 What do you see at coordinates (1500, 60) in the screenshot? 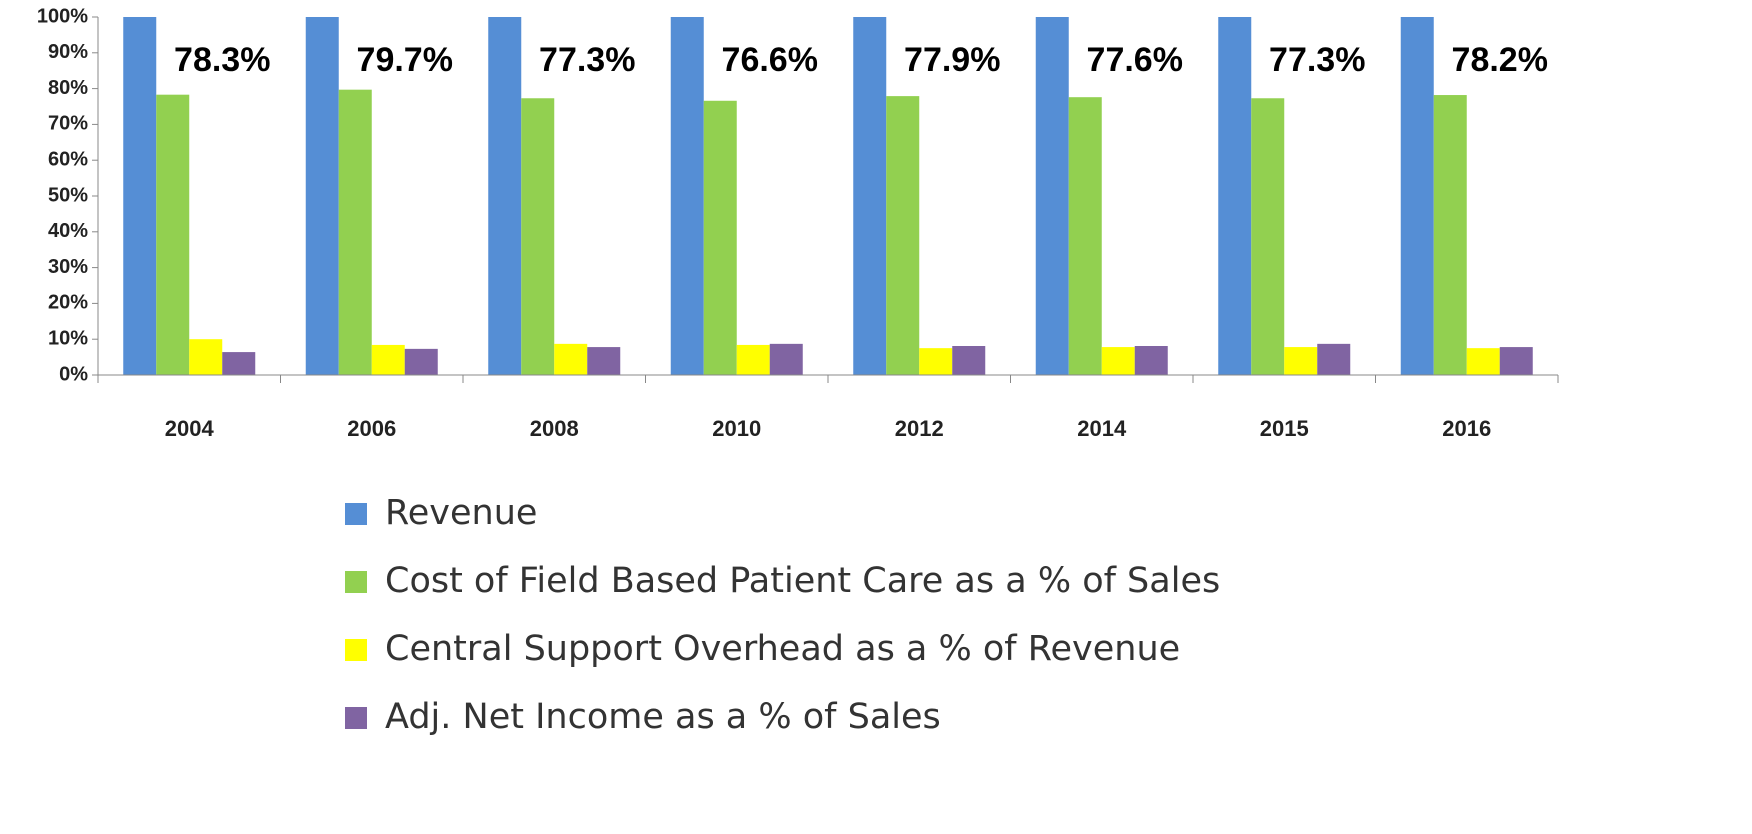
I see `value-label: 78.2%` at bounding box center [1500, 60].